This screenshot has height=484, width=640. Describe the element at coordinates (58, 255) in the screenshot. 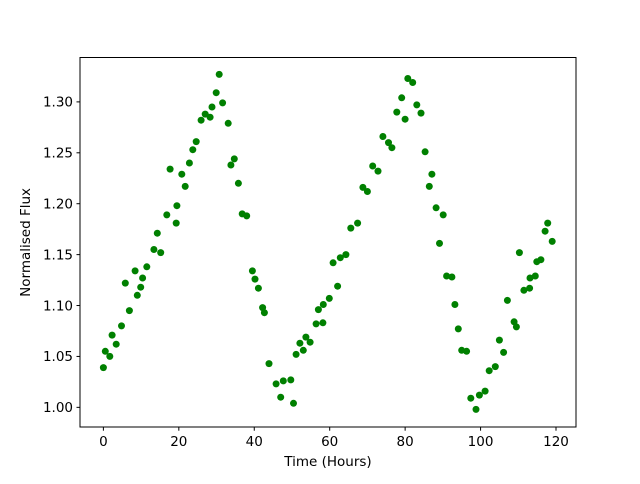

I see `y-tick-label: 1.15` at that location.